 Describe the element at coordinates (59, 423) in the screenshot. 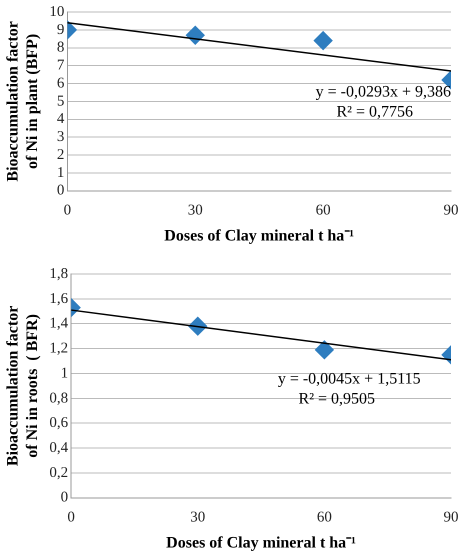

I see `y-tick-label: 0,6` at that location.